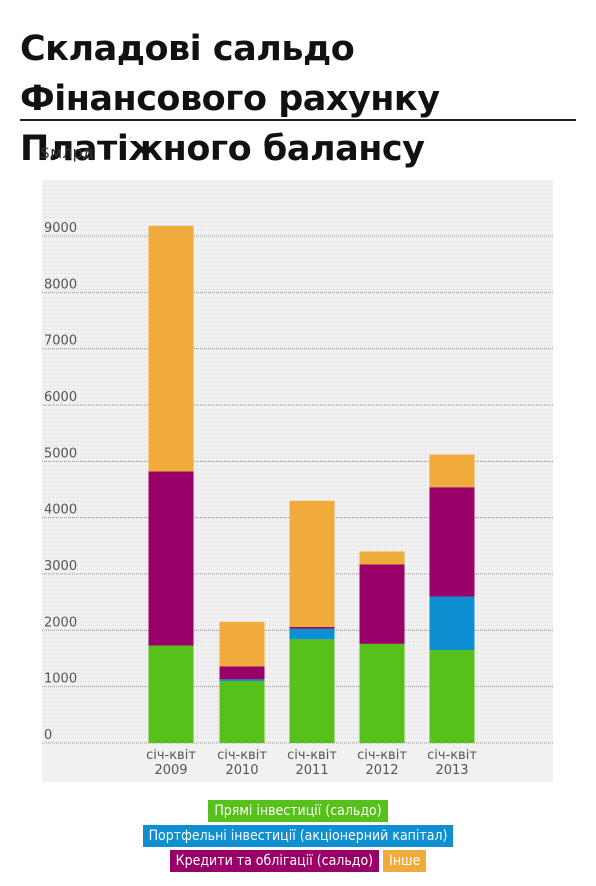  What do you see at coordinates (60, 284) in the screenshot?
I see `y-tick-label: 8000` at bounding box center [60, 284].